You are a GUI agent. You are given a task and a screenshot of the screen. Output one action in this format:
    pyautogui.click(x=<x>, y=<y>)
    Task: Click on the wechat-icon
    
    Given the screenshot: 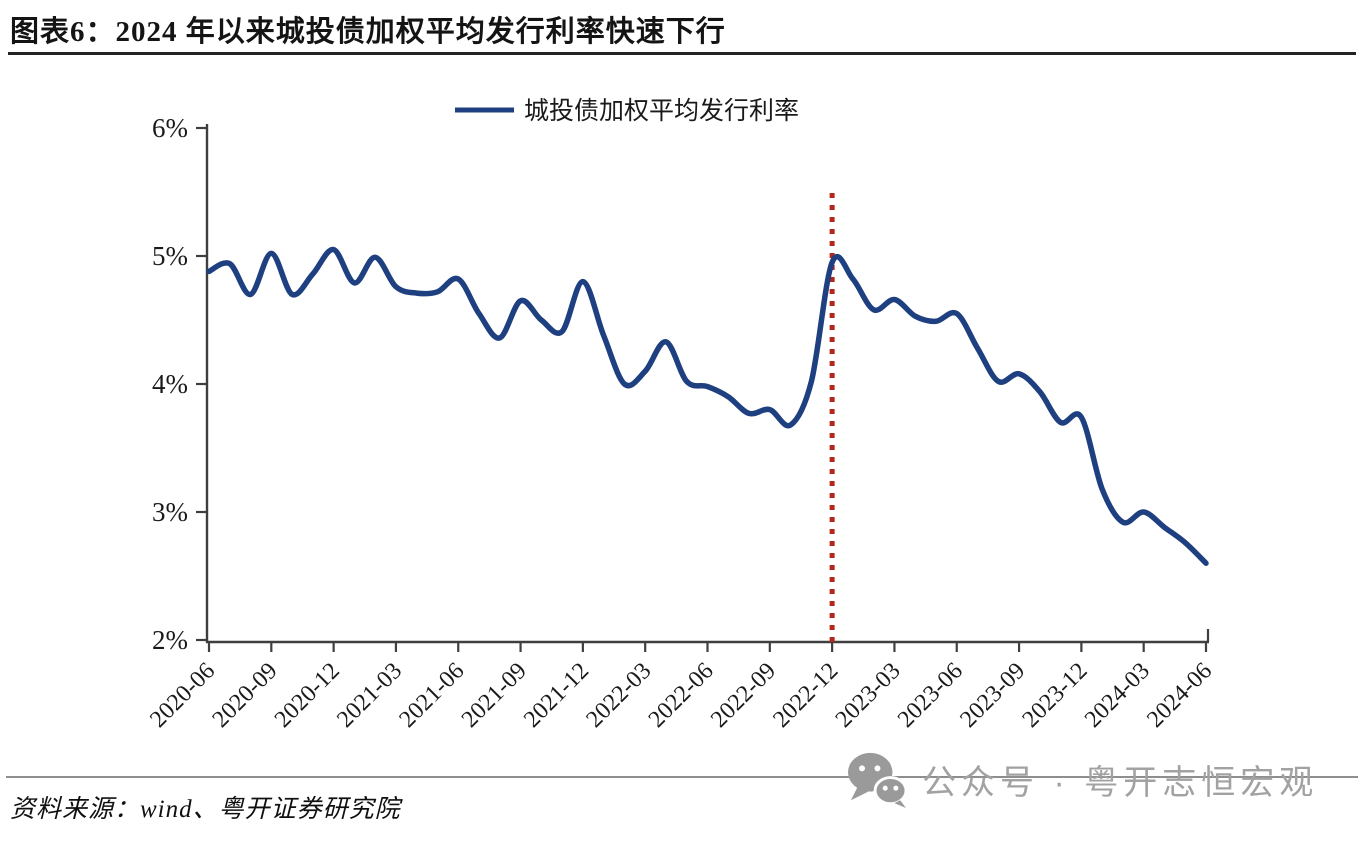 What is the action you would take?
    pyautogui.click(x=878, y=780)
    